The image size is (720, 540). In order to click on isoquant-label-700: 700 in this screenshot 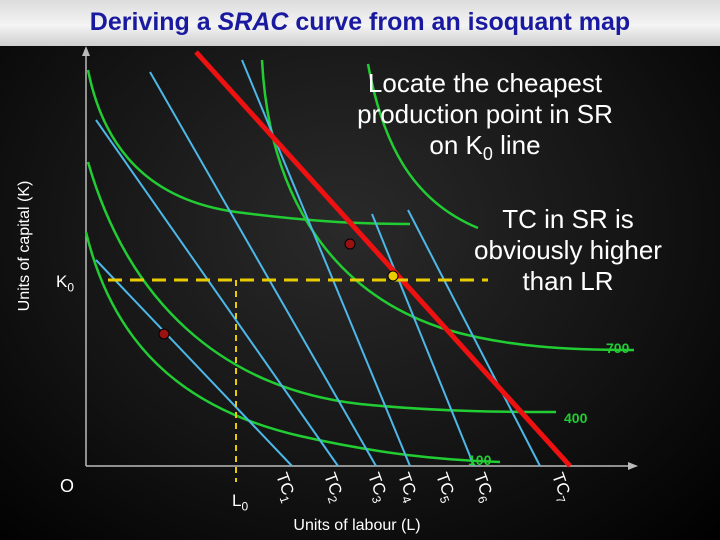, I will do `click(618, 348)`.